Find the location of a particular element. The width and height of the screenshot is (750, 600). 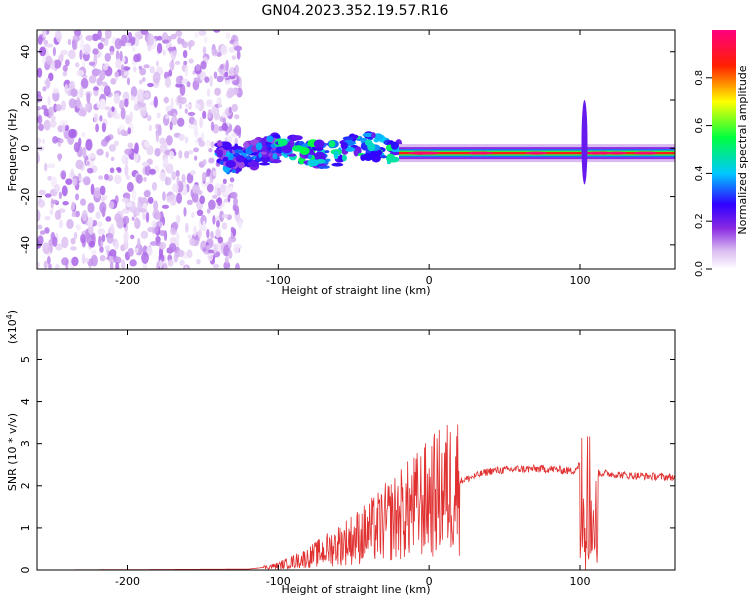

band-hotspot is located at coordinates (643, 153).